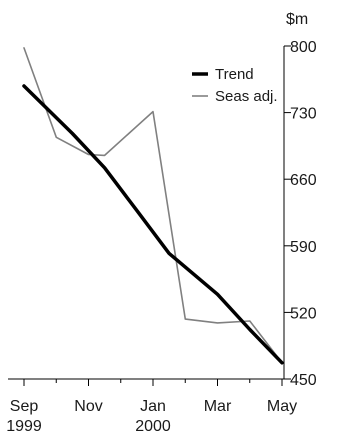 This screenshot has height=434, width=351. I want to click on y-tick-label: 800, so click(303, 47).